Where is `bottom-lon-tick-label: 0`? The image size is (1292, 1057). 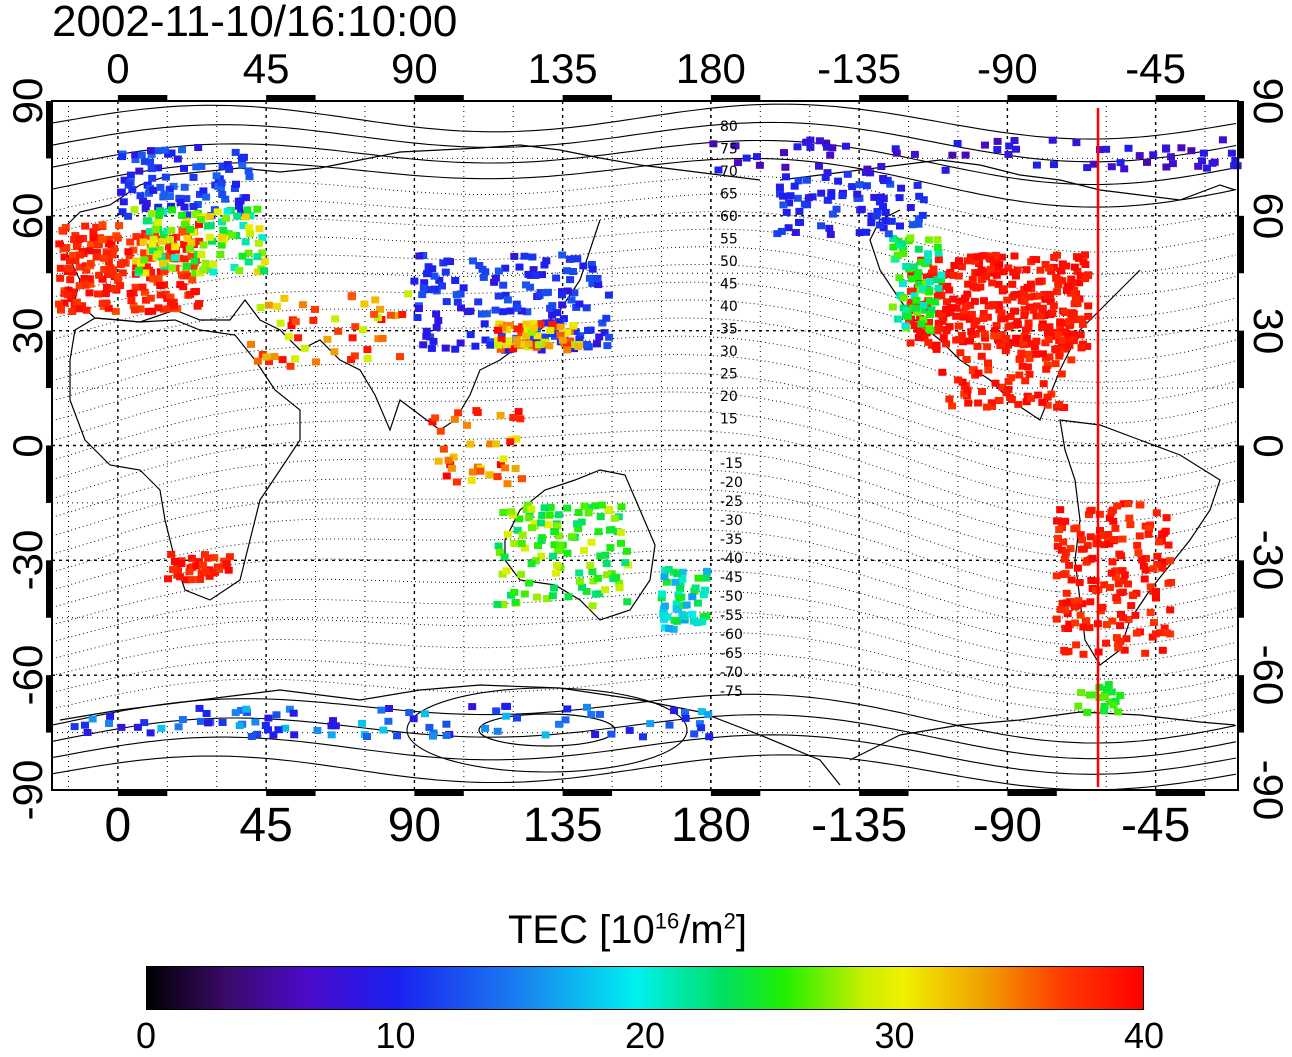 bottom-lon-tick-label: 0 is located at coordinates (118, 825).